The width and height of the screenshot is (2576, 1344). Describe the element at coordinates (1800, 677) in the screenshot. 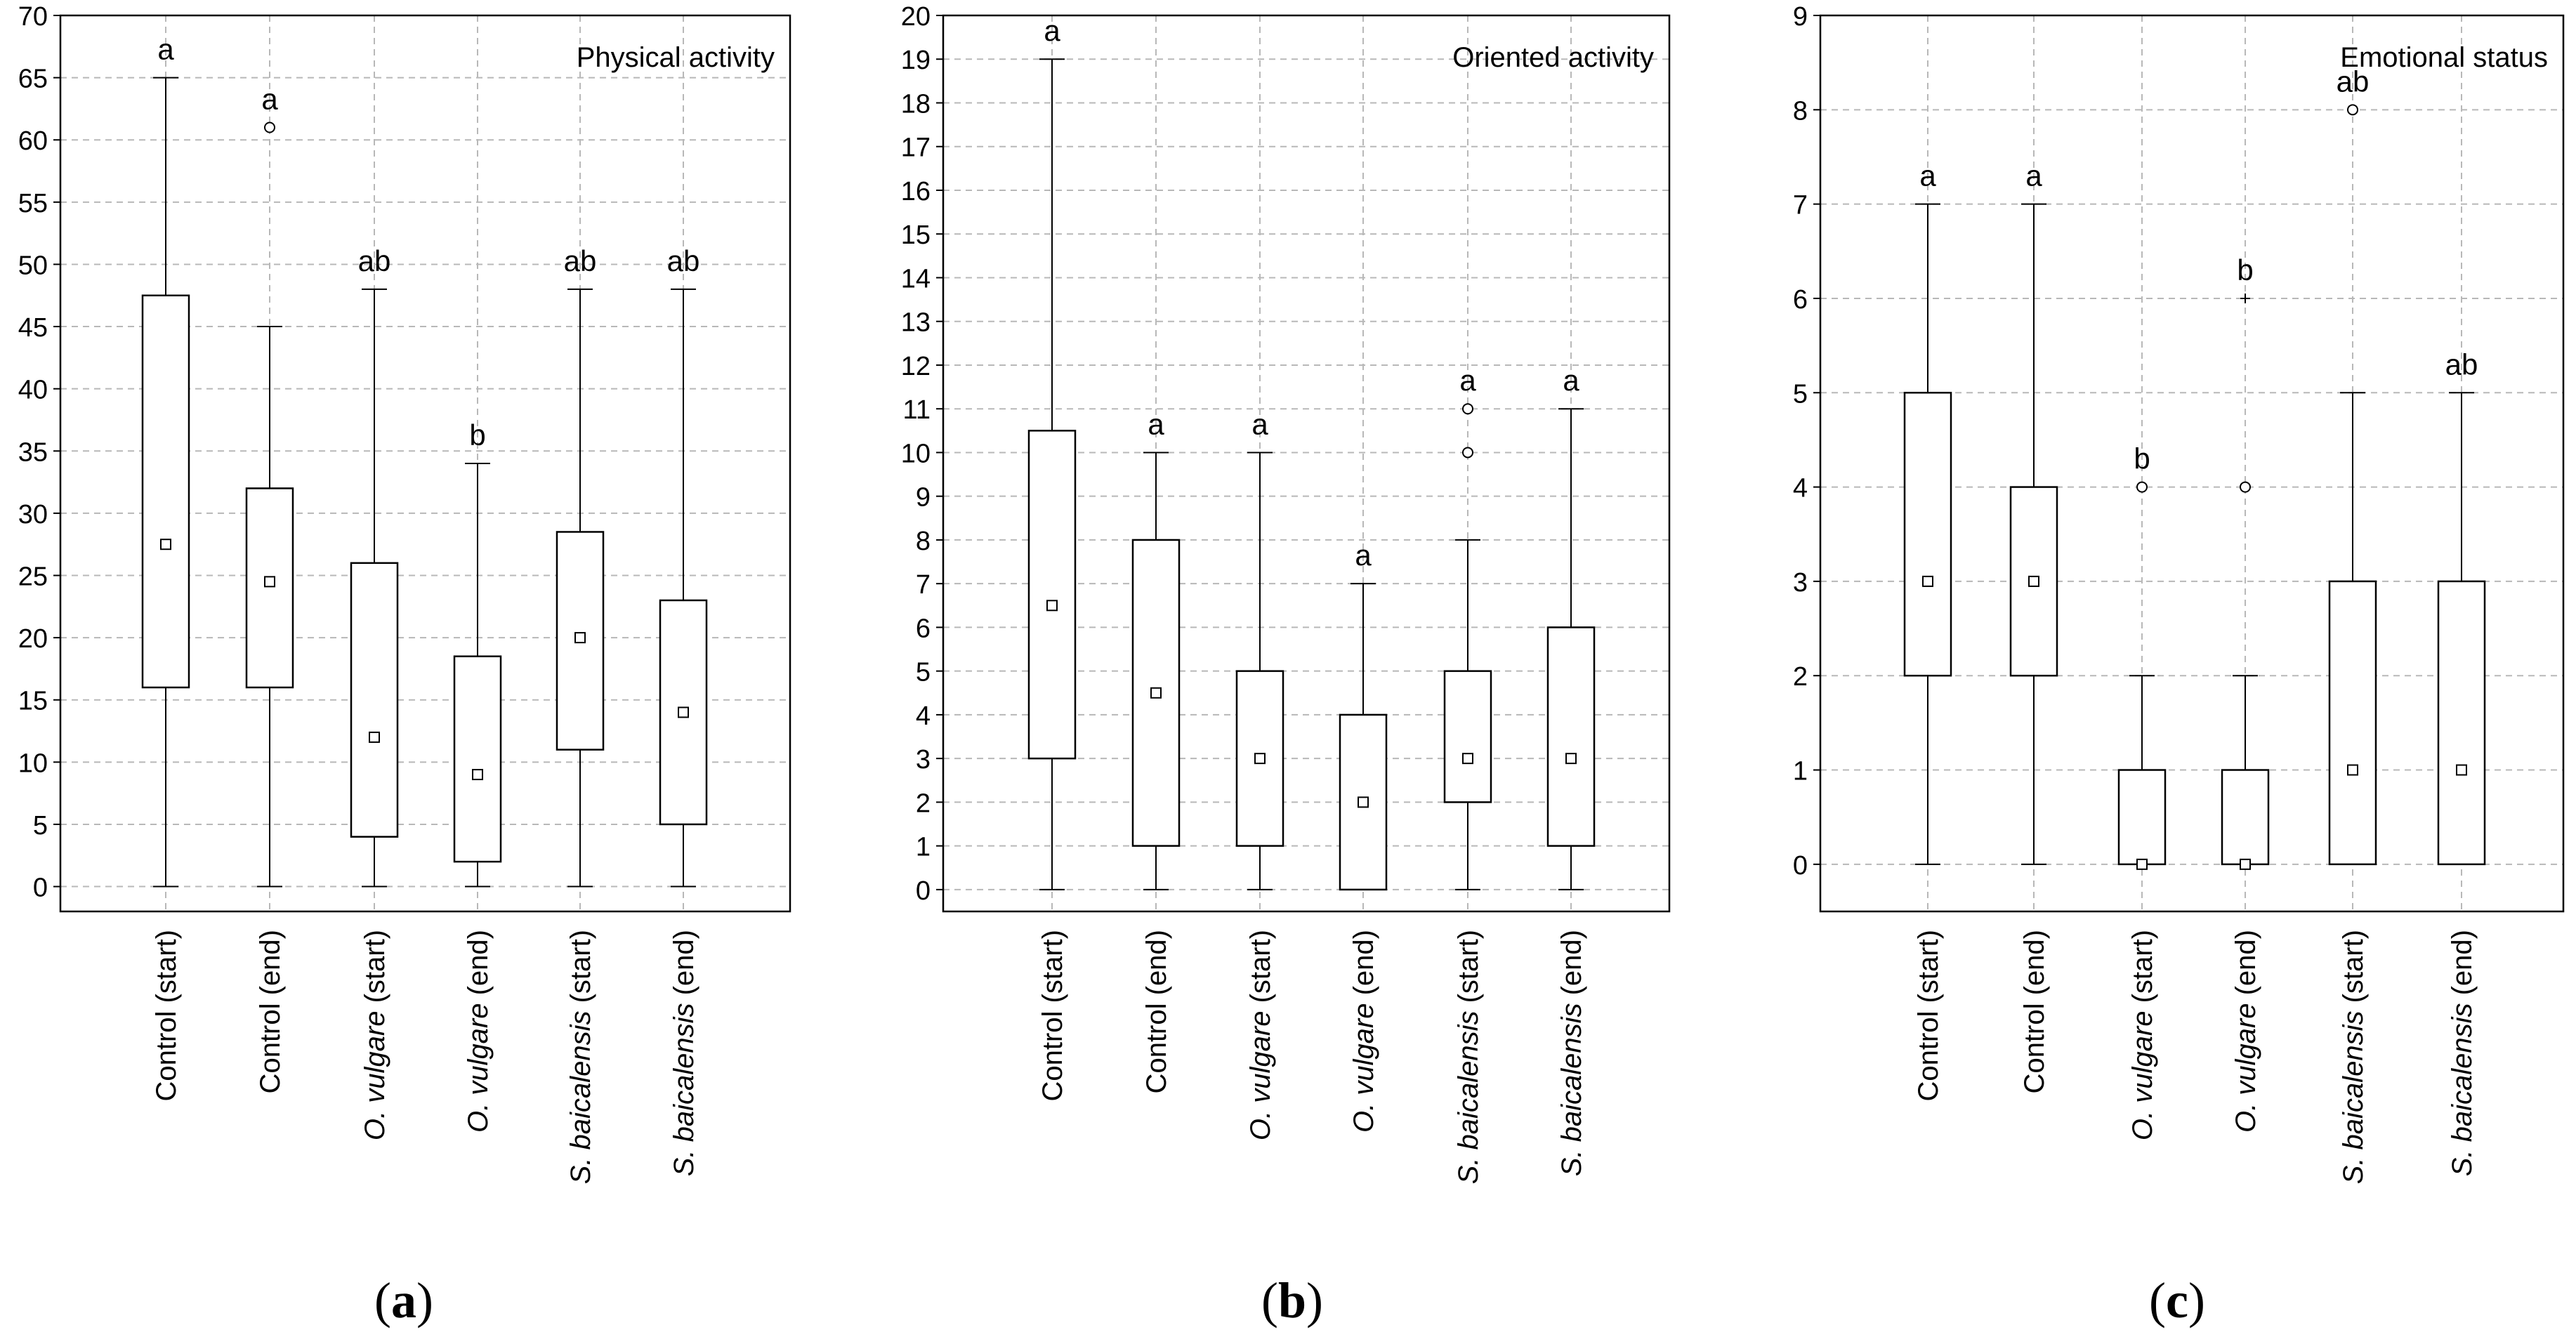

I see `y-tick-label: 2` at that location.